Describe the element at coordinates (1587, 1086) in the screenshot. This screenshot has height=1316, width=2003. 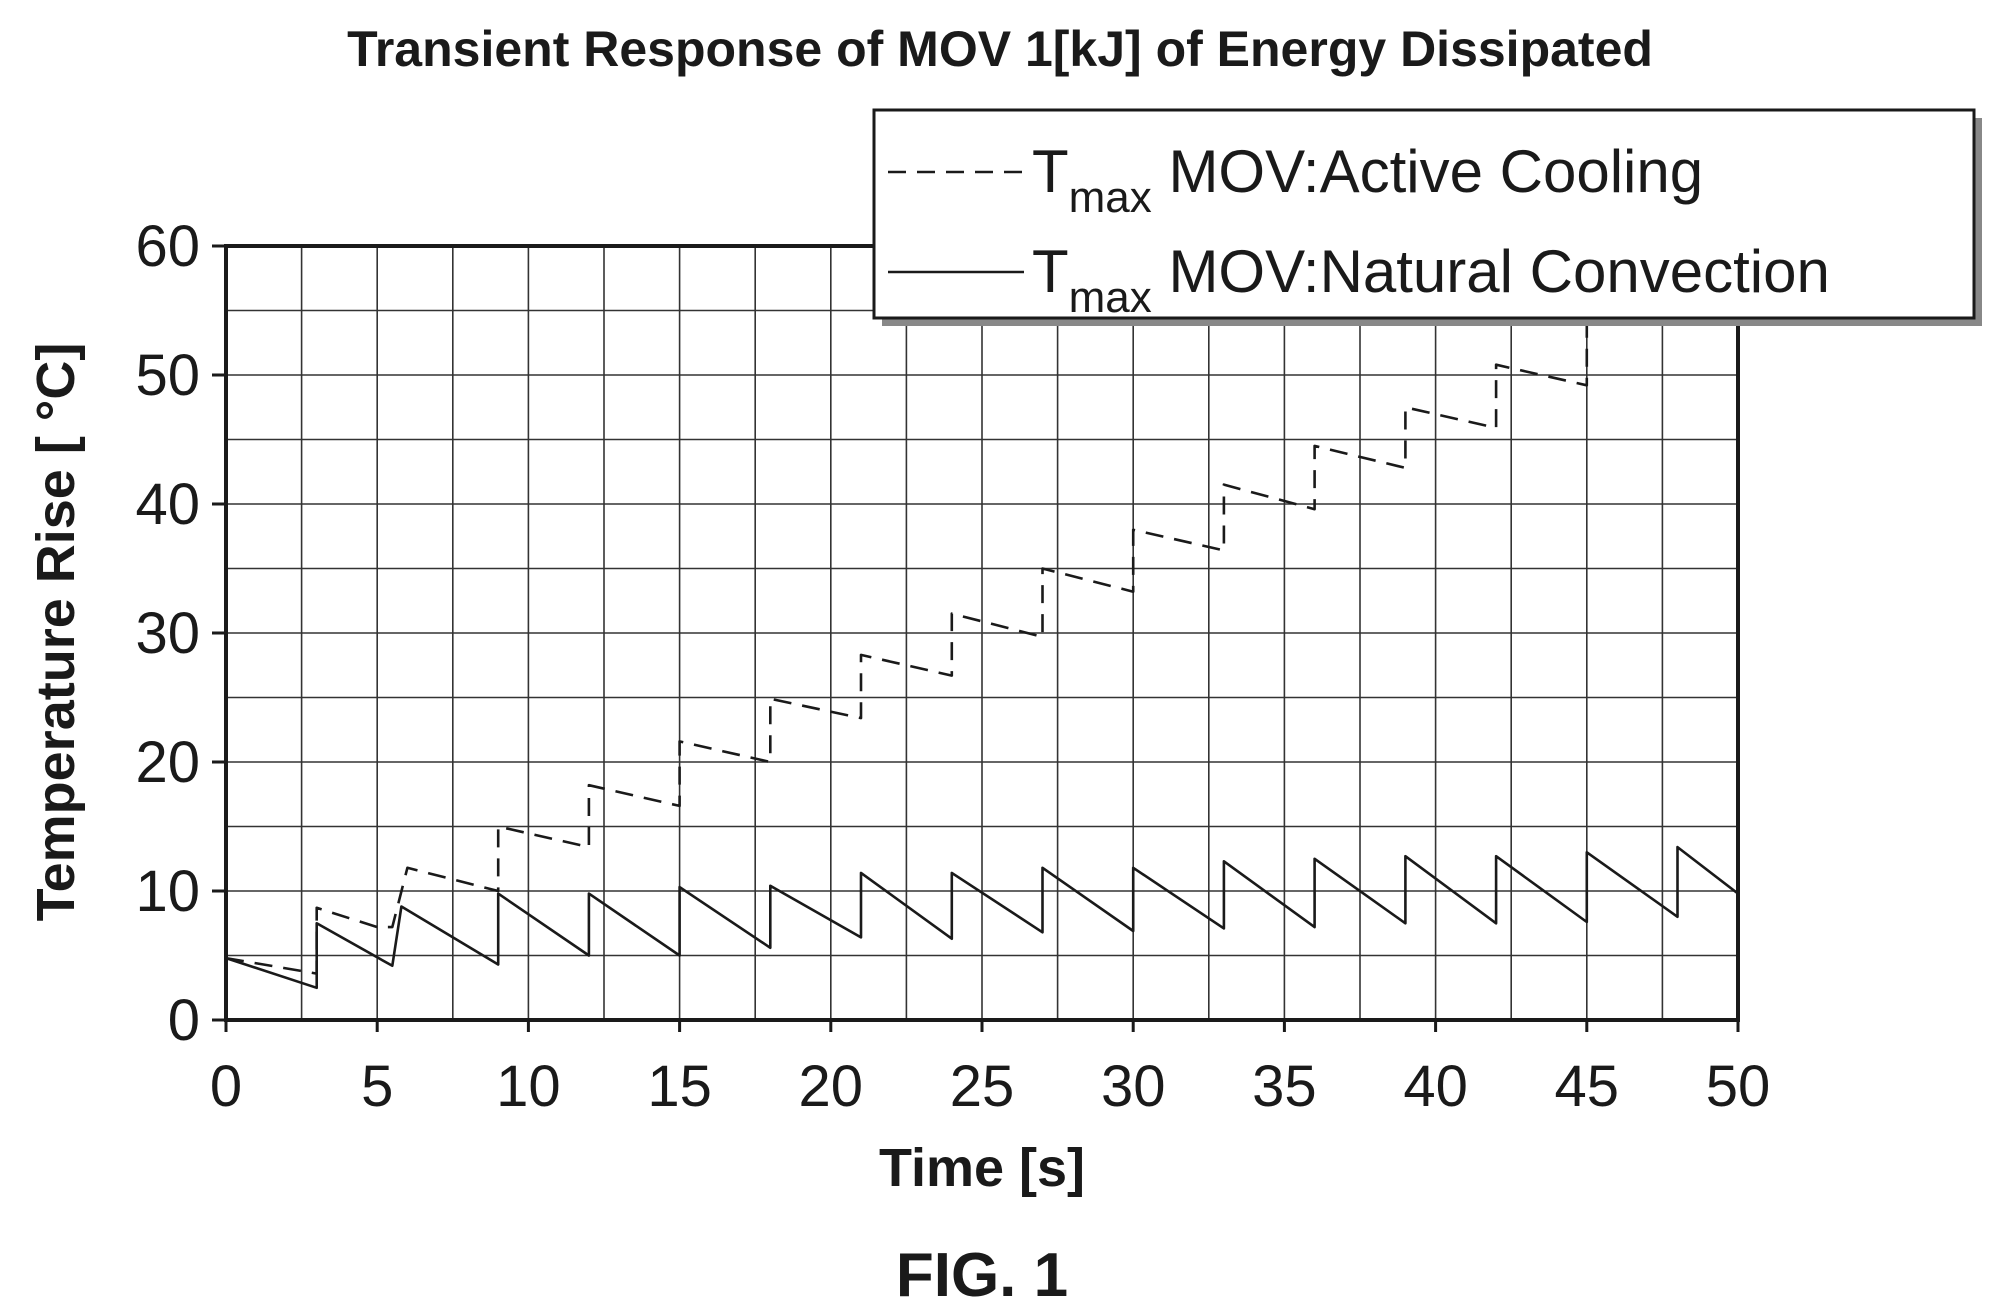
I see `x-tick-label: 45` at that location.